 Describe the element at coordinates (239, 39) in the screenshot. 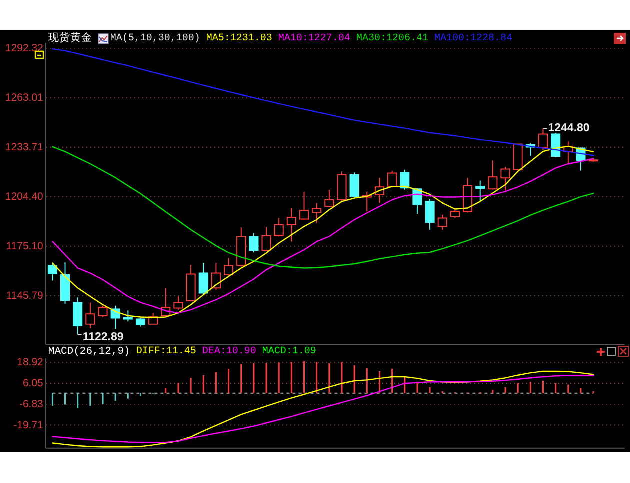

I see `legend-label: MA5:1231.03` at that location.